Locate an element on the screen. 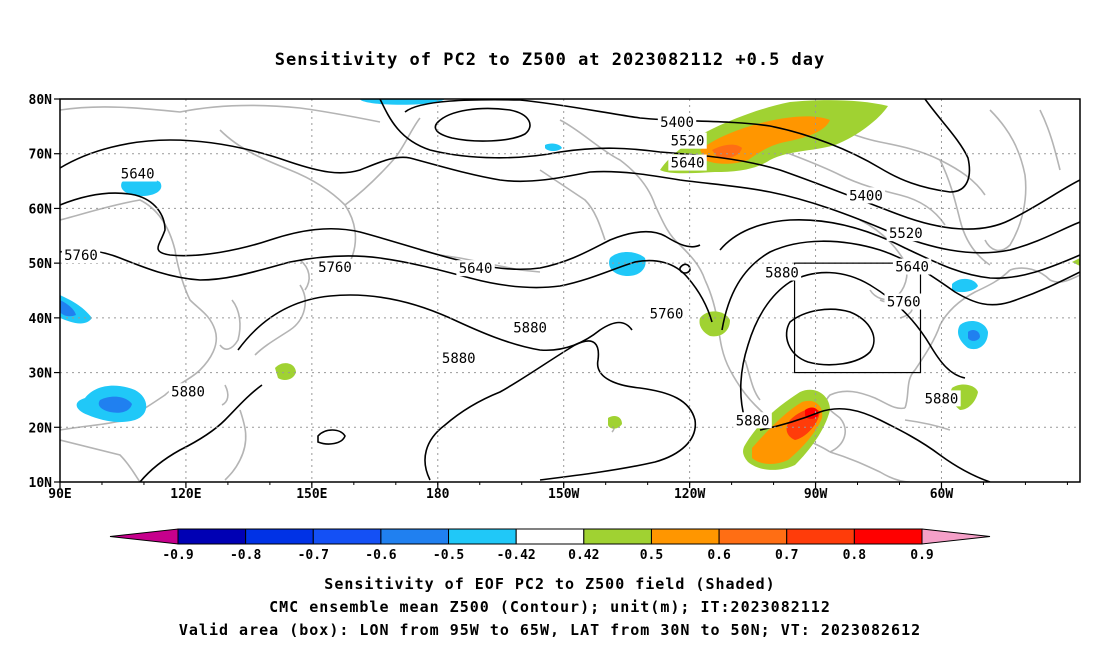 This screenshot has height=650, width=1100. colorbar-label: -0.42 is located at coordinates (516, 555).